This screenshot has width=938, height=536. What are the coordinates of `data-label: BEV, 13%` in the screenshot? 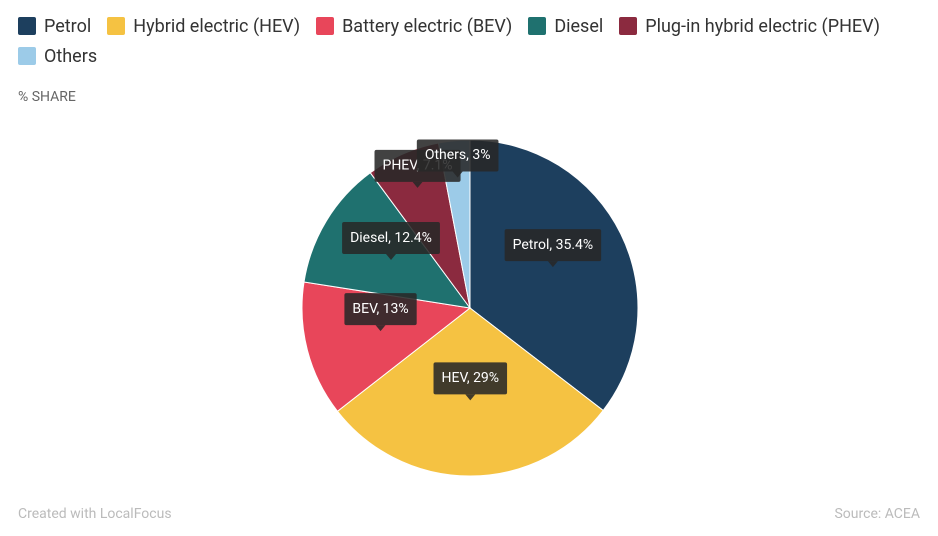 It's located at (380, 312).